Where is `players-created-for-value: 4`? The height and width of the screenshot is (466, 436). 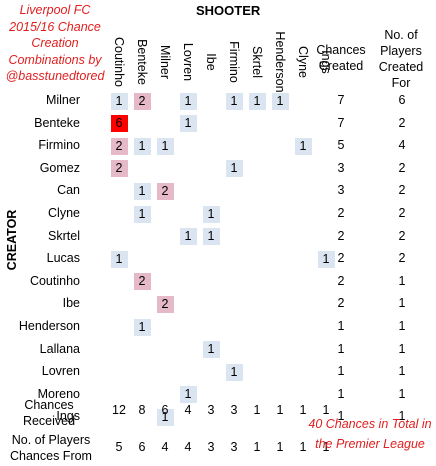 players-created-for-value: 4 is located at coordinates (402, 145).